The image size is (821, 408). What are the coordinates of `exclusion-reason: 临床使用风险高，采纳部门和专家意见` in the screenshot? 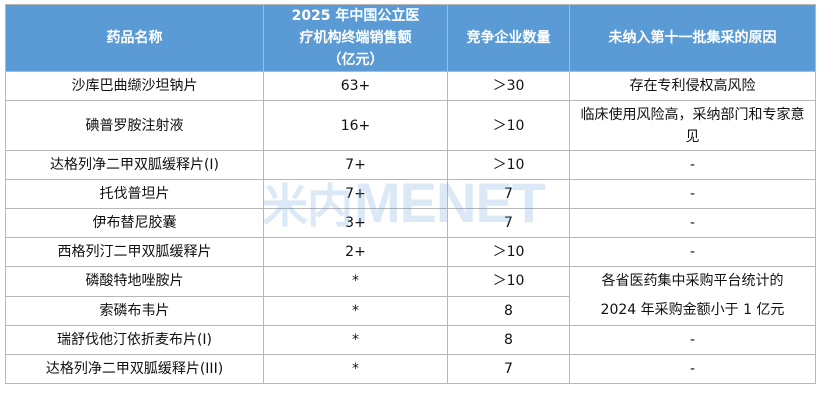 It's located at (692, 125).